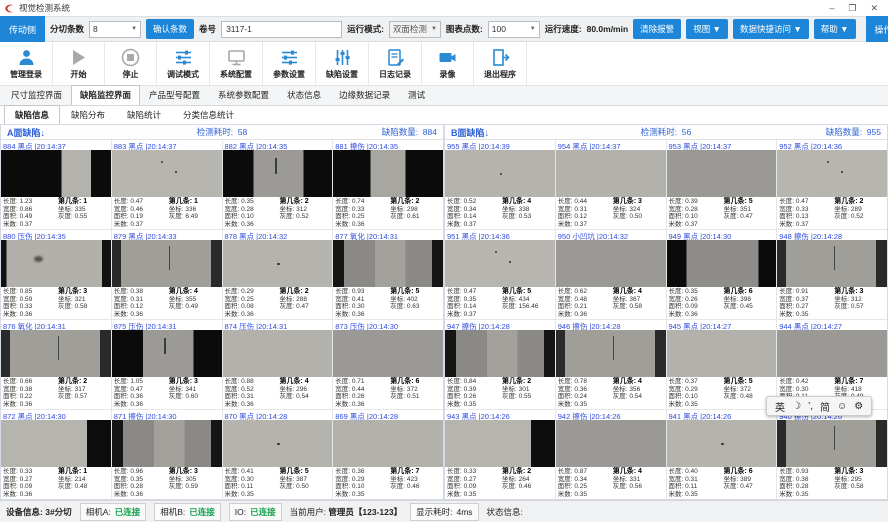  I want to click on ime-lang-en: 英, so click(780, 408).